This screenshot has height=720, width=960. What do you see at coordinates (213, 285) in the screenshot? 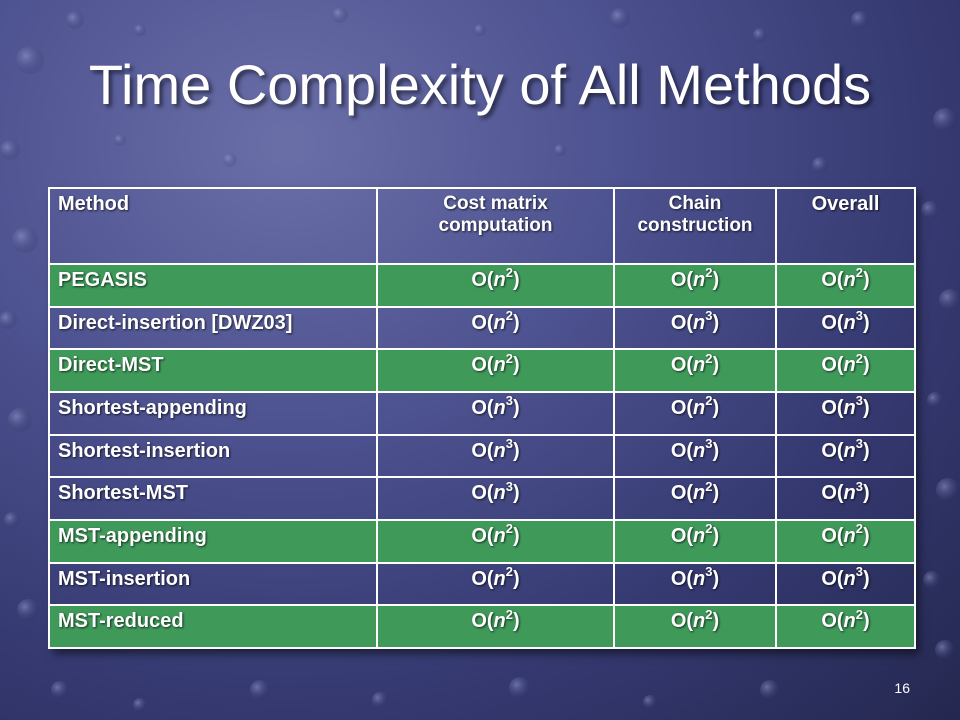
I see `method-name-cell: PEGASIS` at bounding box center [213, 285].